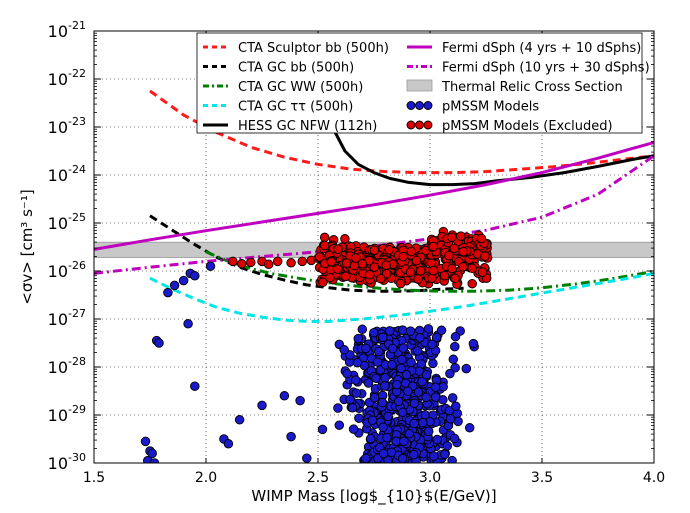 This screenshot has height=513, width=690. I want to click on x-tick-label: 2.5, so click(318, 478).